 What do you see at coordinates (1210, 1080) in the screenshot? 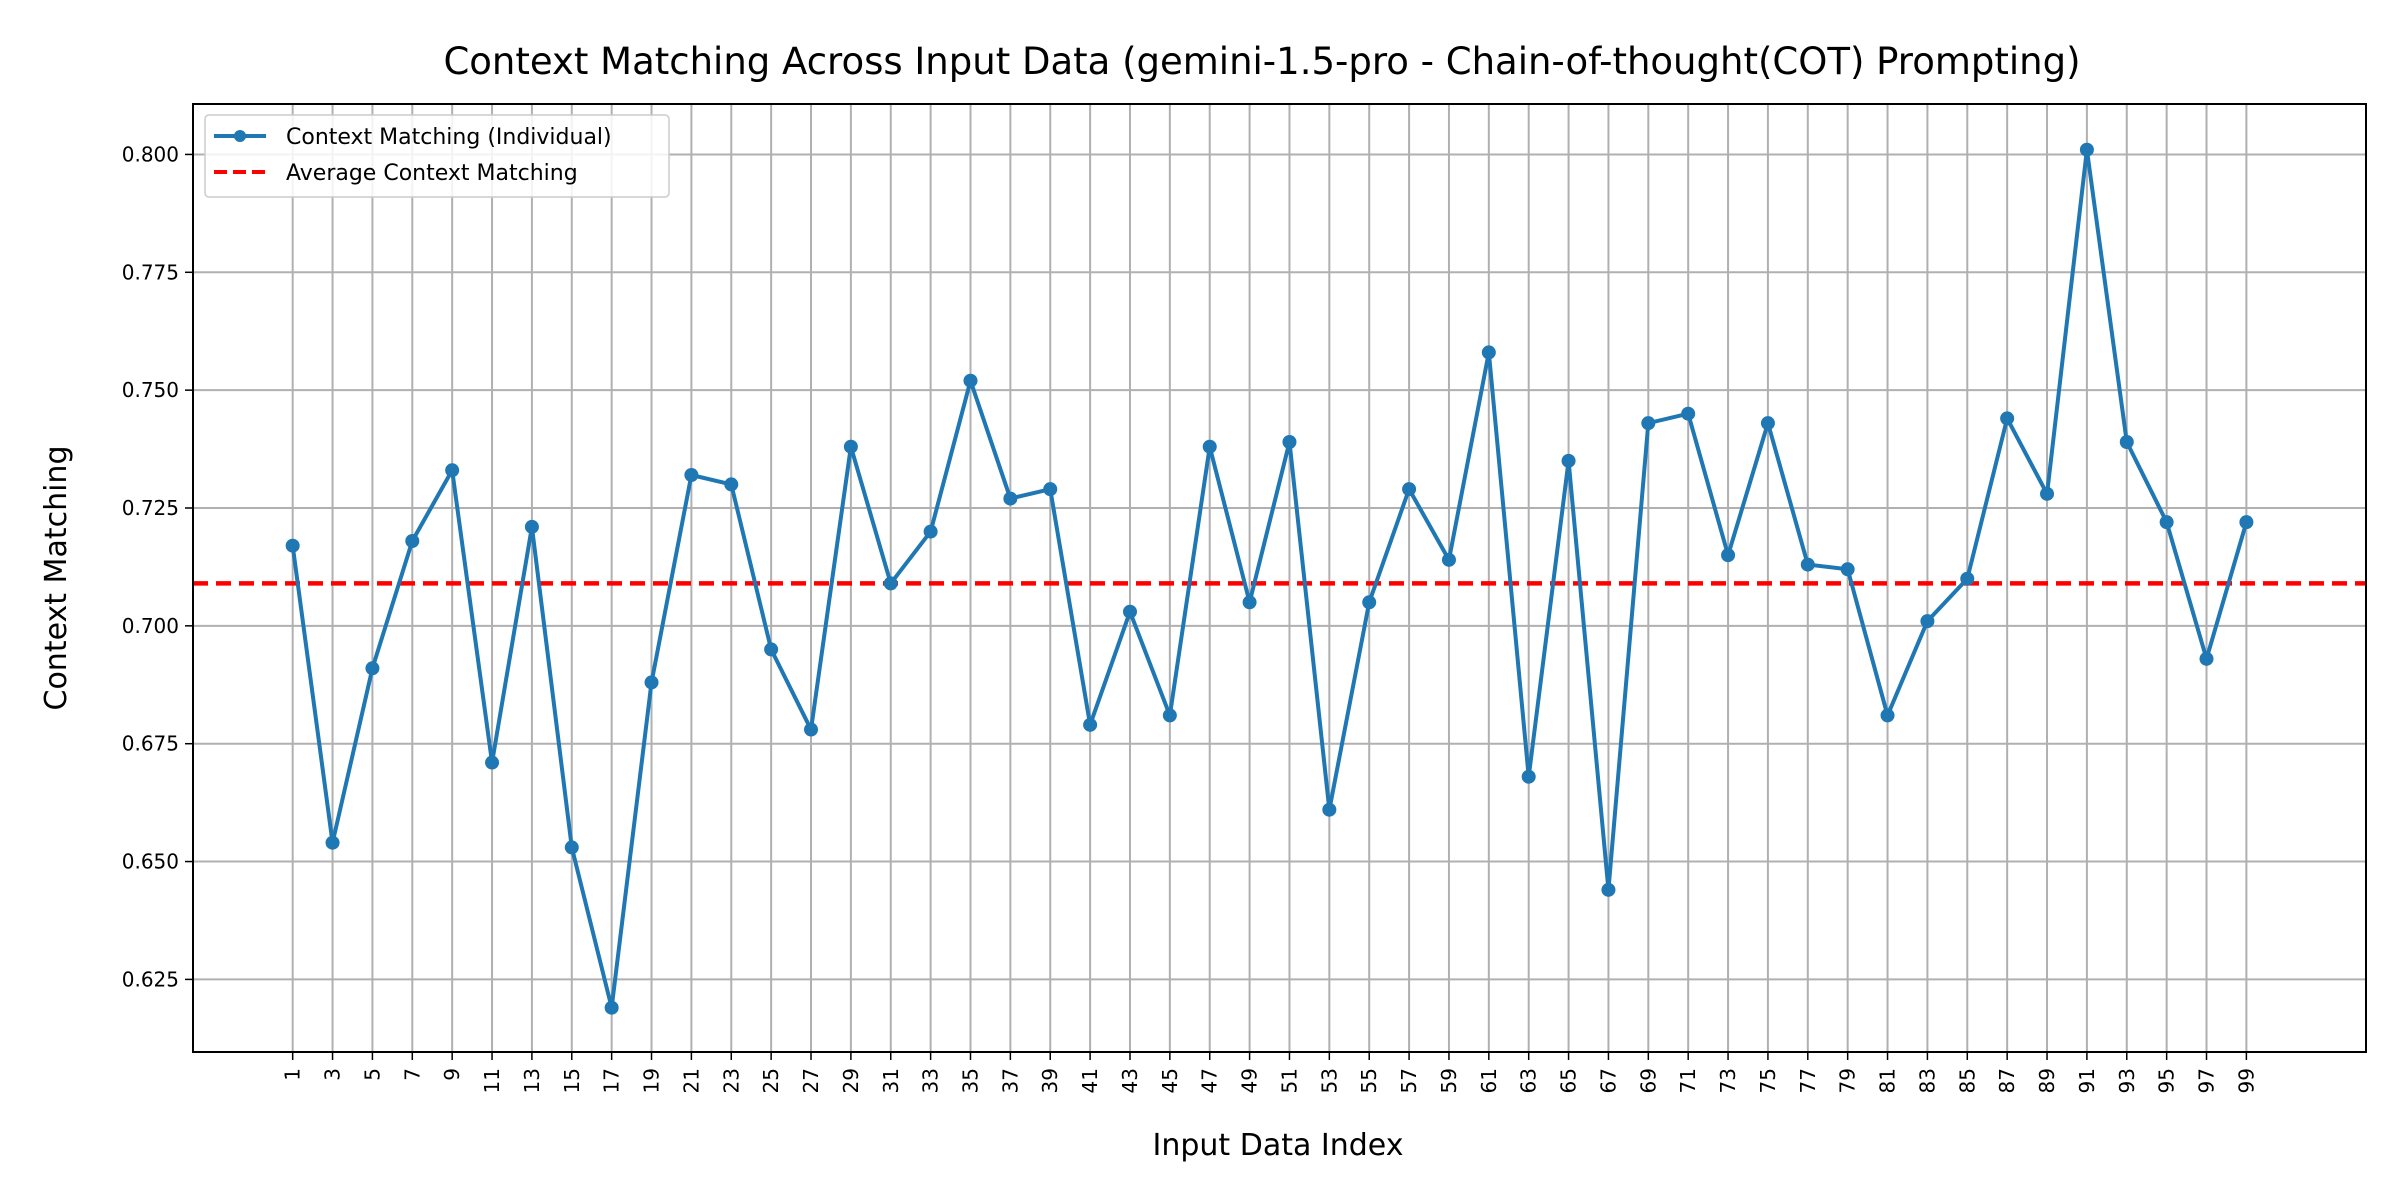
I see `x-tick-label: 47` at bounding box center [1210, 1080].